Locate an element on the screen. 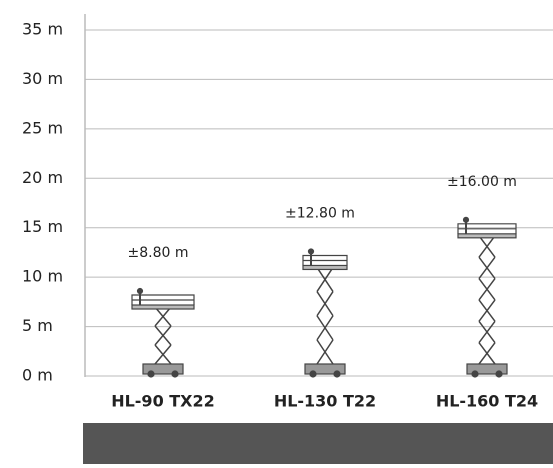  value-label: ±16.00 m is located at coordinates (482, 182).